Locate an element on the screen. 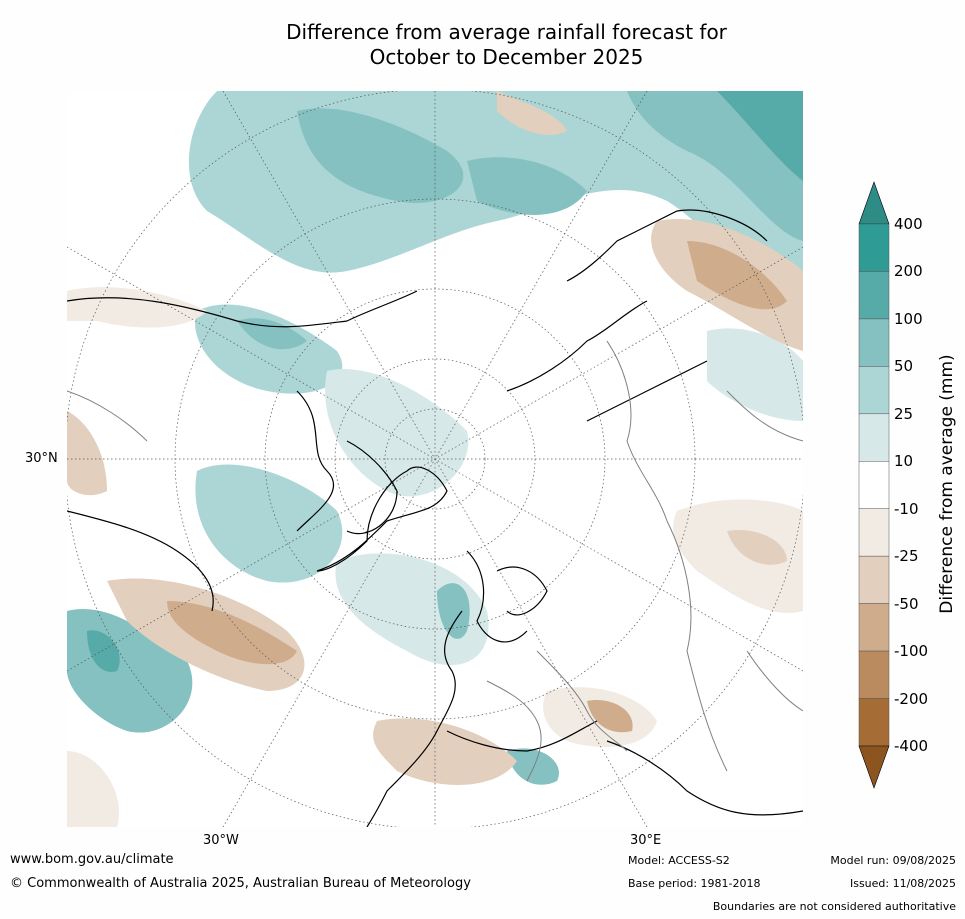  colorbar-extend-high is located at coordinates (874, 203).